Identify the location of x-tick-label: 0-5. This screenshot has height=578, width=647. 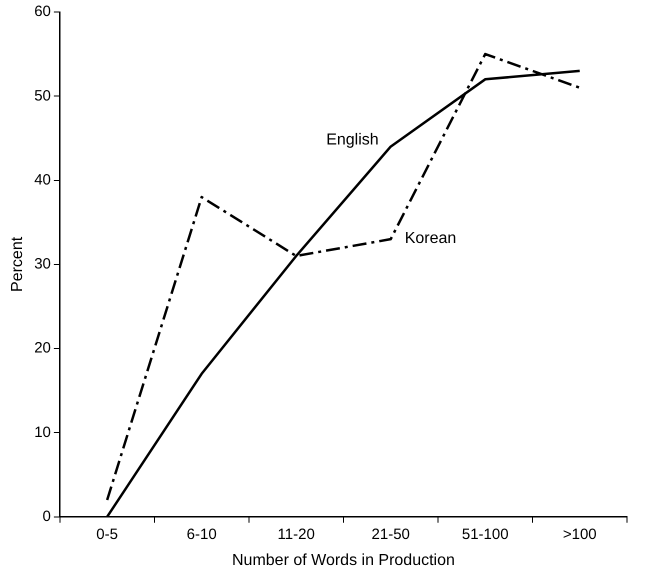
(107, 534).